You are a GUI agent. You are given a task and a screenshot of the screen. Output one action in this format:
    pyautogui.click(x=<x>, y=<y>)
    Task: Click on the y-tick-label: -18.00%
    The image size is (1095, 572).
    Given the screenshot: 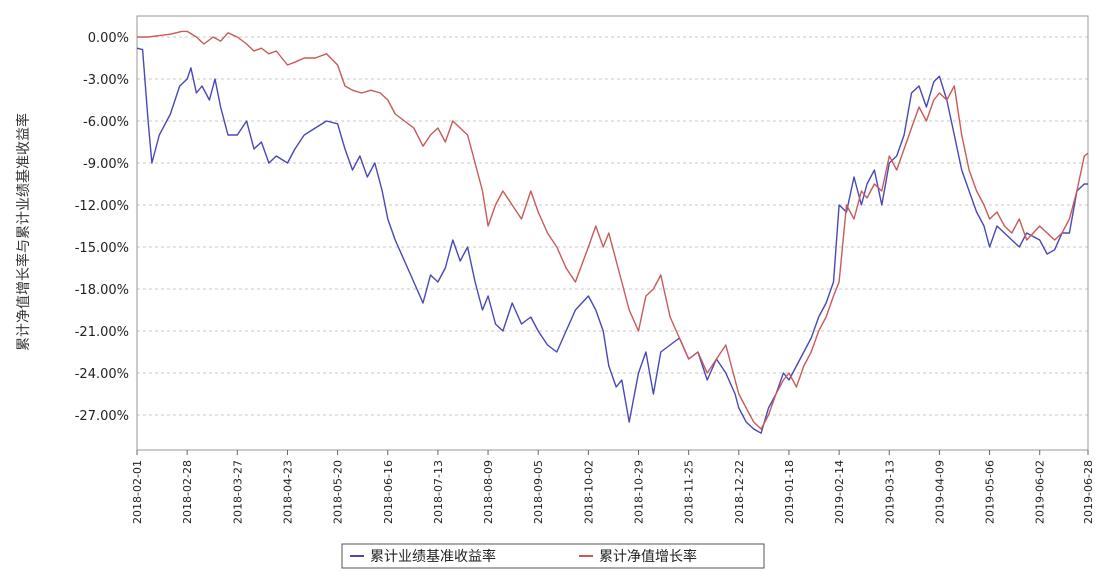 What is the action you would take?
    pyautogui.click(x=102, y=290)
    